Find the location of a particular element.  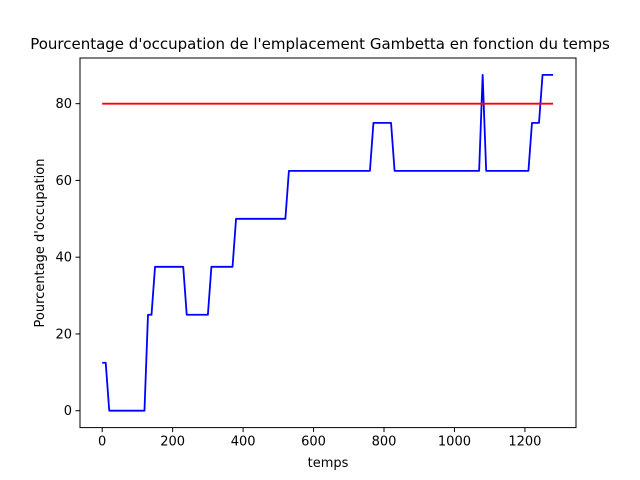

x-axis: 0 200 400 600 800 1000 1200 is located at coordinates (319, 438).